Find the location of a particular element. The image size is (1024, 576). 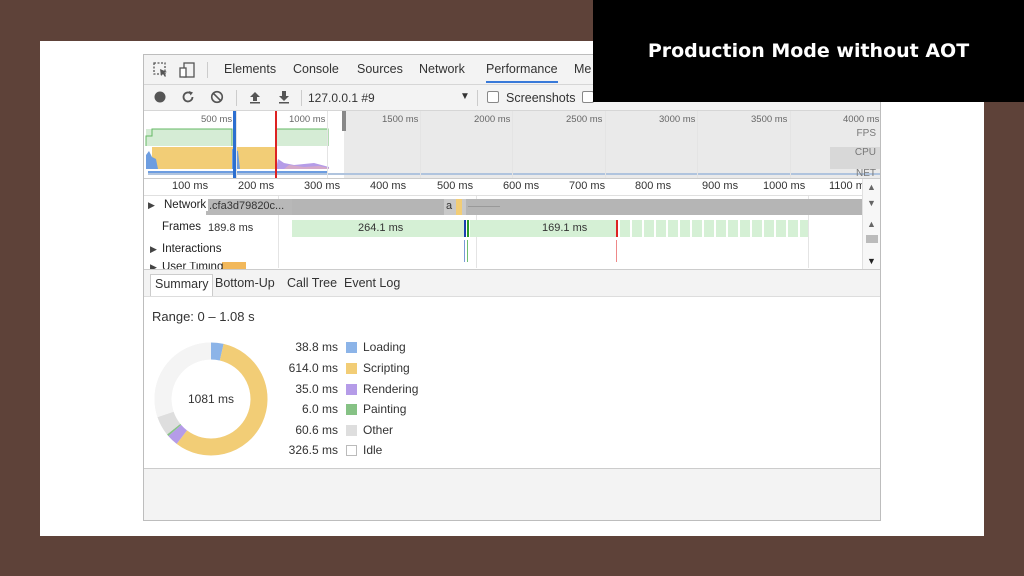

fps-label: FPS is located at coordinates (866, 133).